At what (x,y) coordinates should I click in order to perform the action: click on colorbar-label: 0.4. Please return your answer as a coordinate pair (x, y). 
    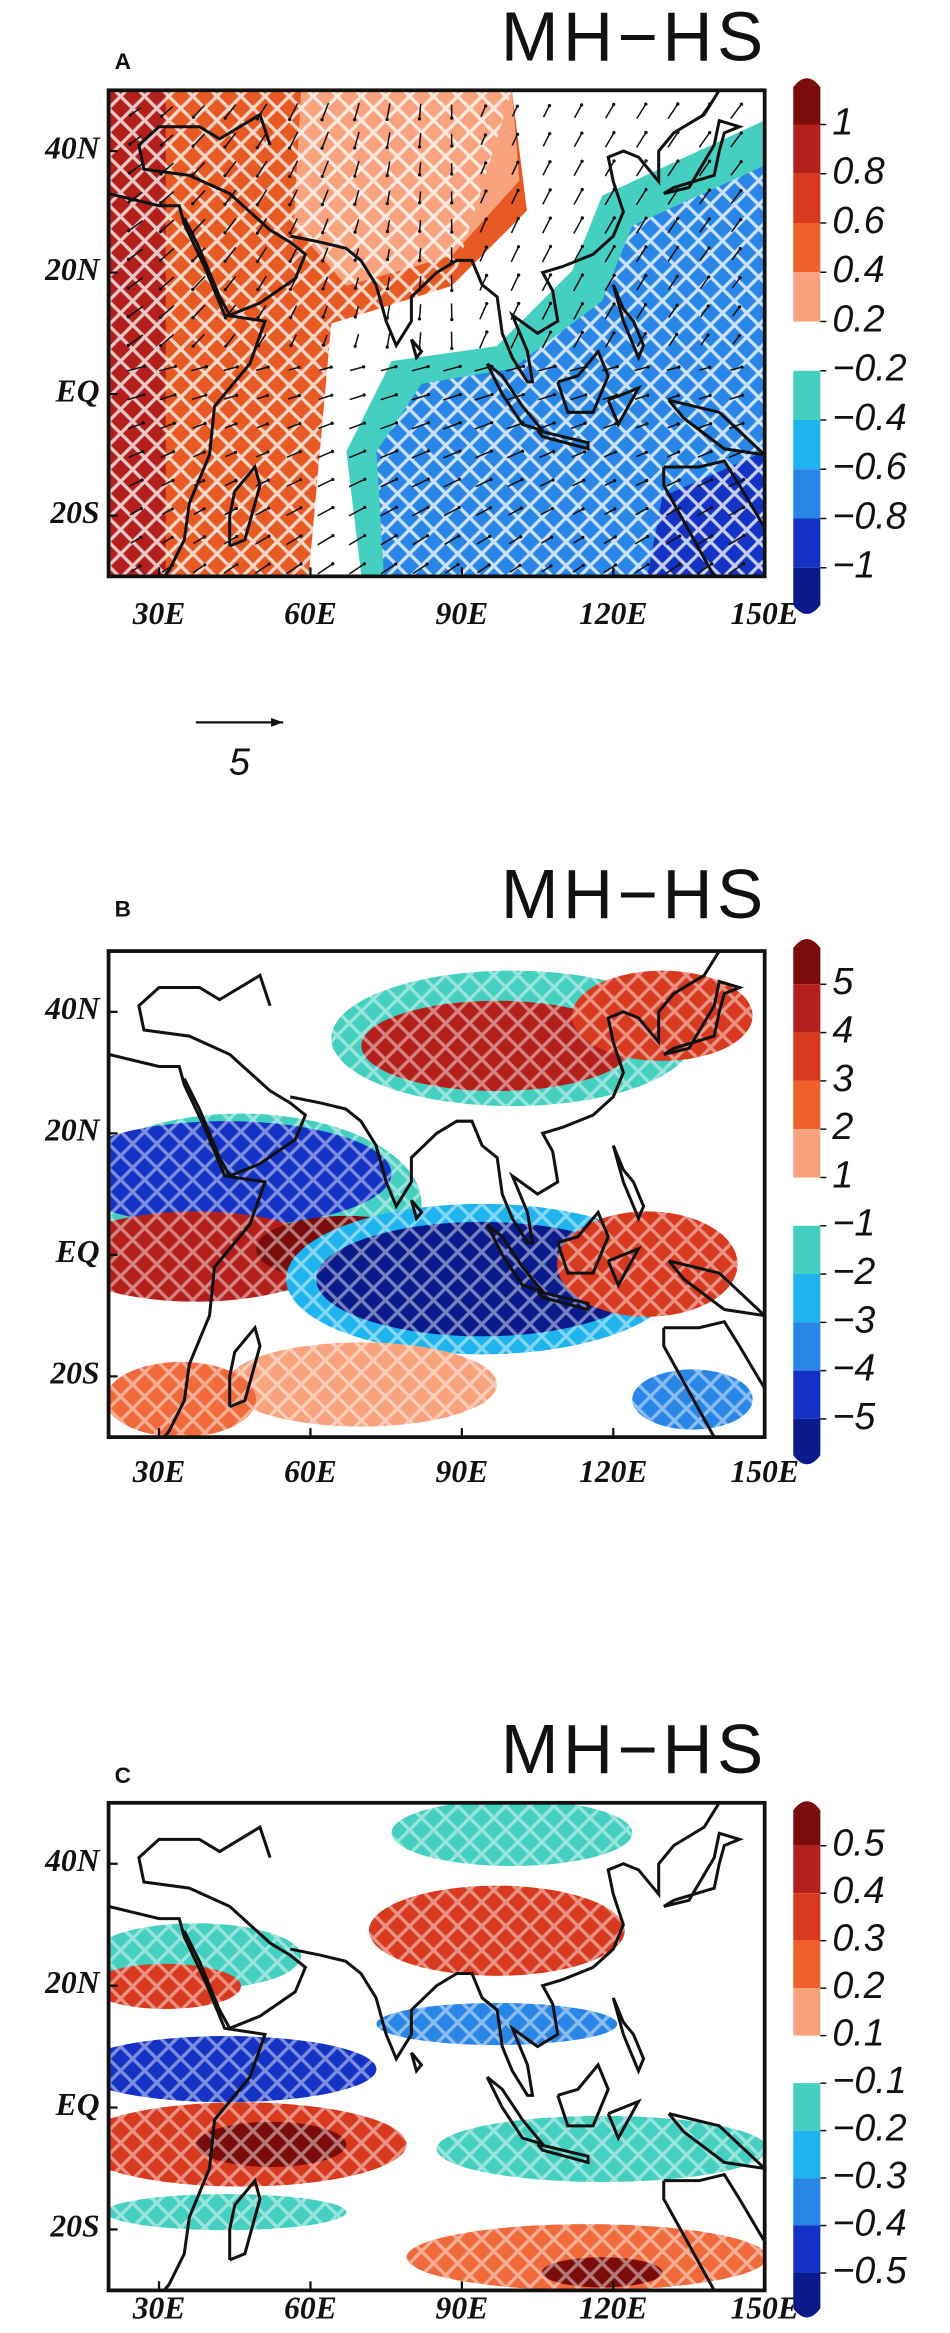
    Looking at the image, I should click on (858, 269).